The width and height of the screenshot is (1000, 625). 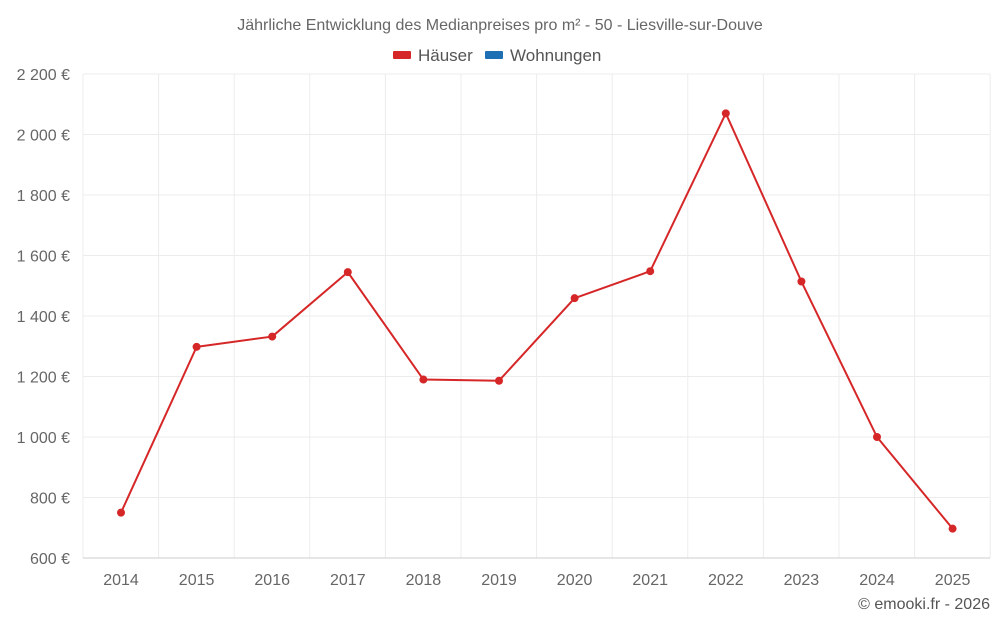 I want to click on y-tick-label: 800 €, so click(x=50, y=499).